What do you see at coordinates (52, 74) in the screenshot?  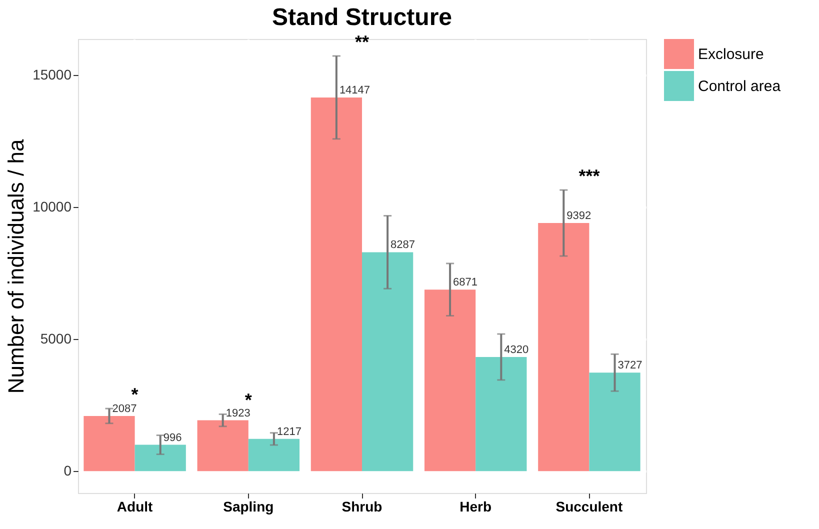 I see `y-tick-label: 15000` at bounding box center [52, 74].